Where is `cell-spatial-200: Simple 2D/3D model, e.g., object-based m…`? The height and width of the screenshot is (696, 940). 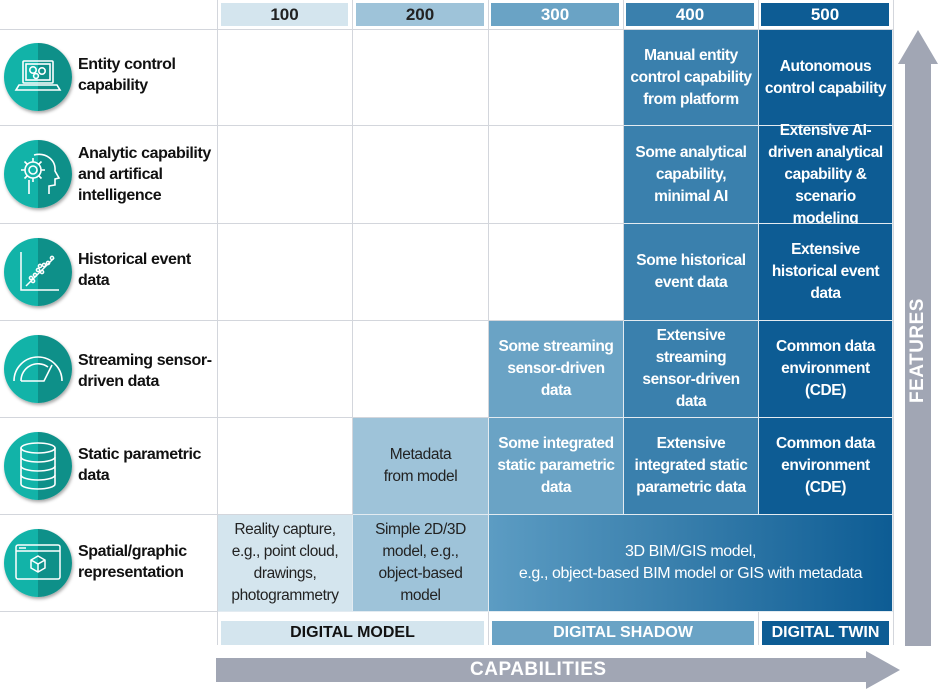 cell-spatial-200: Simple 2D/3D model, e.g., object-based m… is located at coordinates (421, 563).